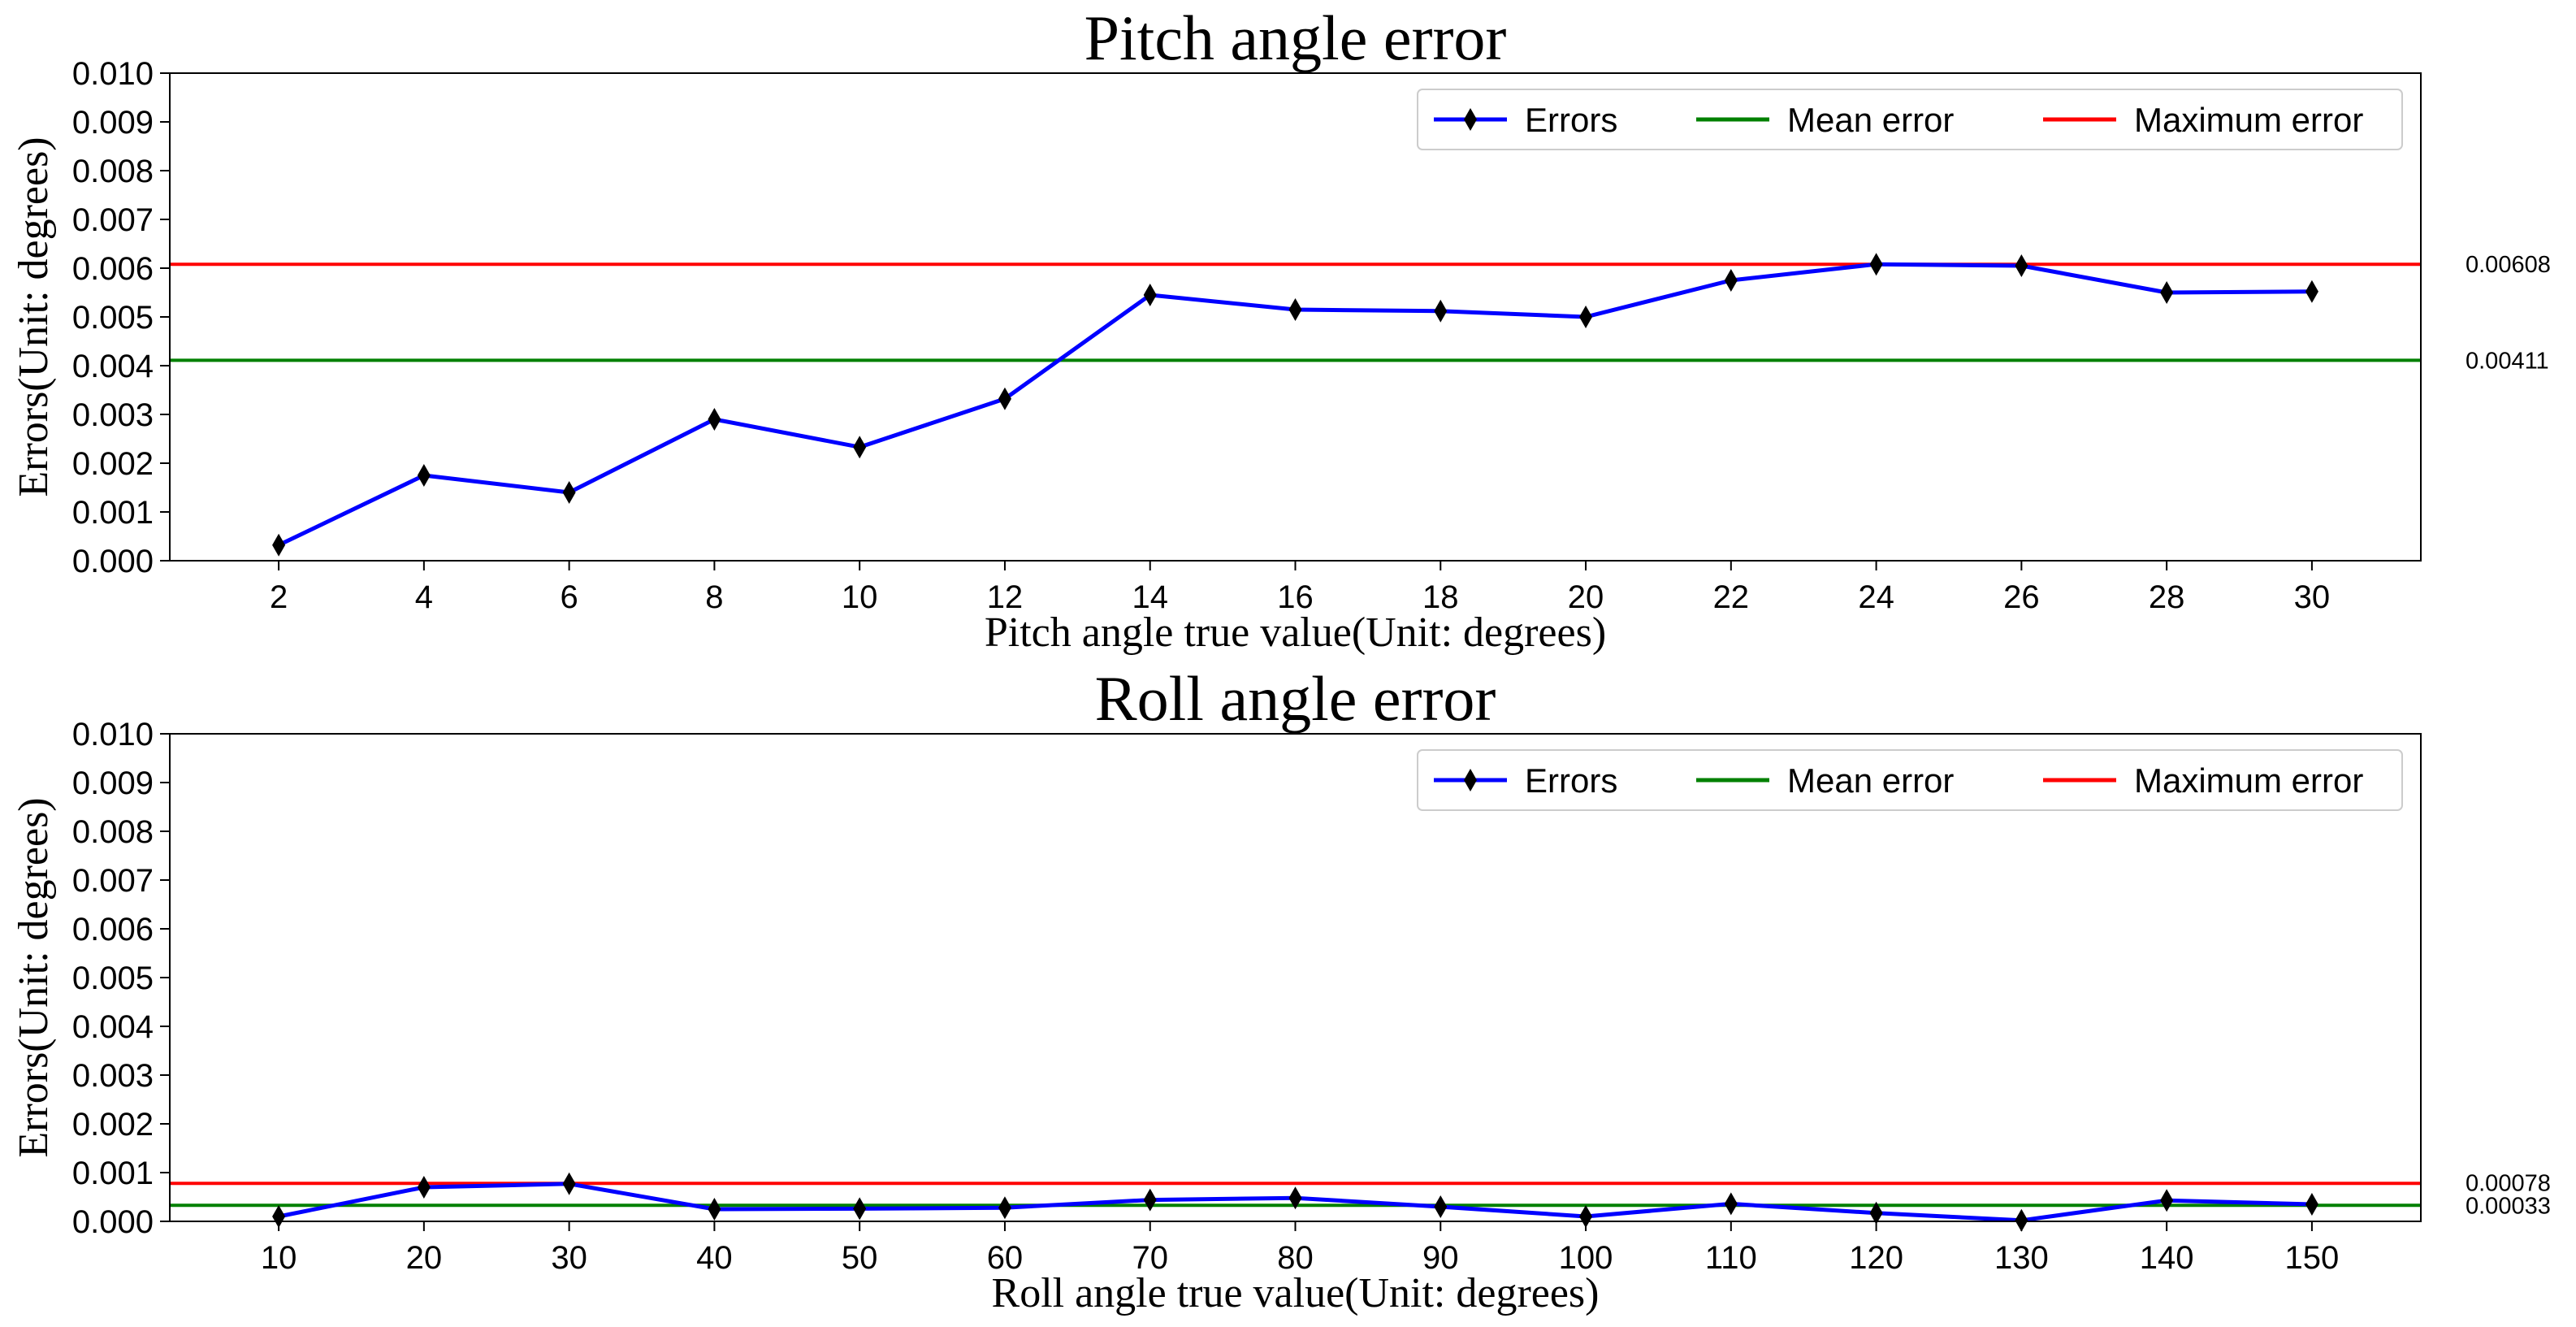  I want to click on y-tick-label: 0.007, so click(113, 220).